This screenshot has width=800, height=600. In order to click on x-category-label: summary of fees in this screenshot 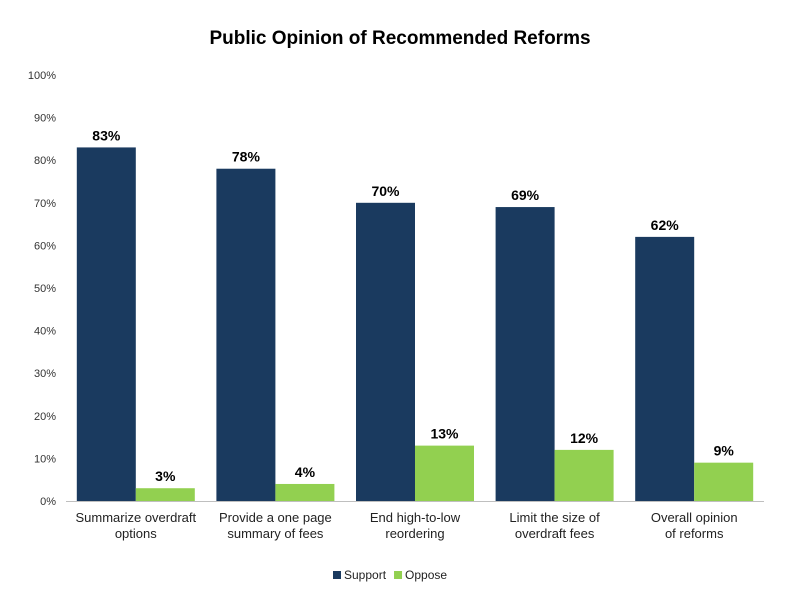, I will do `click(275, 533)`.